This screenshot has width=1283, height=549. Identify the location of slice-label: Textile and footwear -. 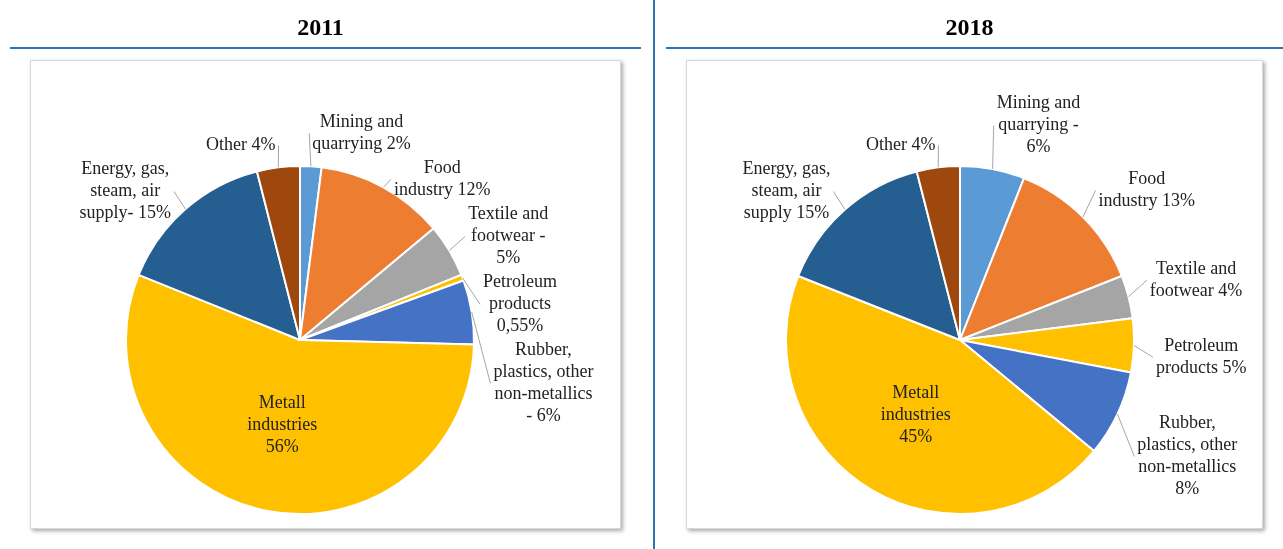
(508, 224).